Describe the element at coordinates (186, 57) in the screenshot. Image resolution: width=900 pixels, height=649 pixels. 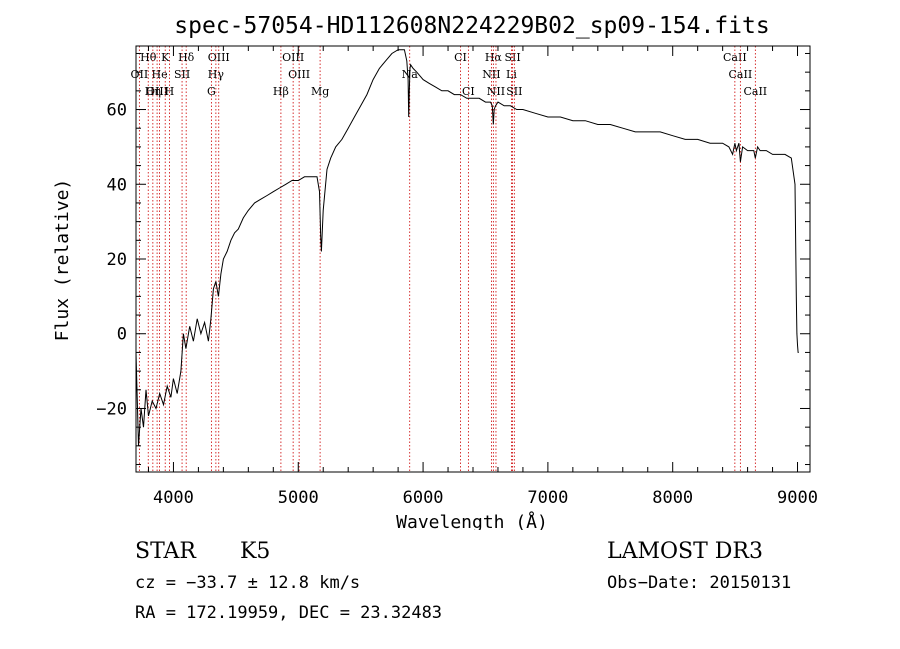
I see `line-label: Hδ` at that location.